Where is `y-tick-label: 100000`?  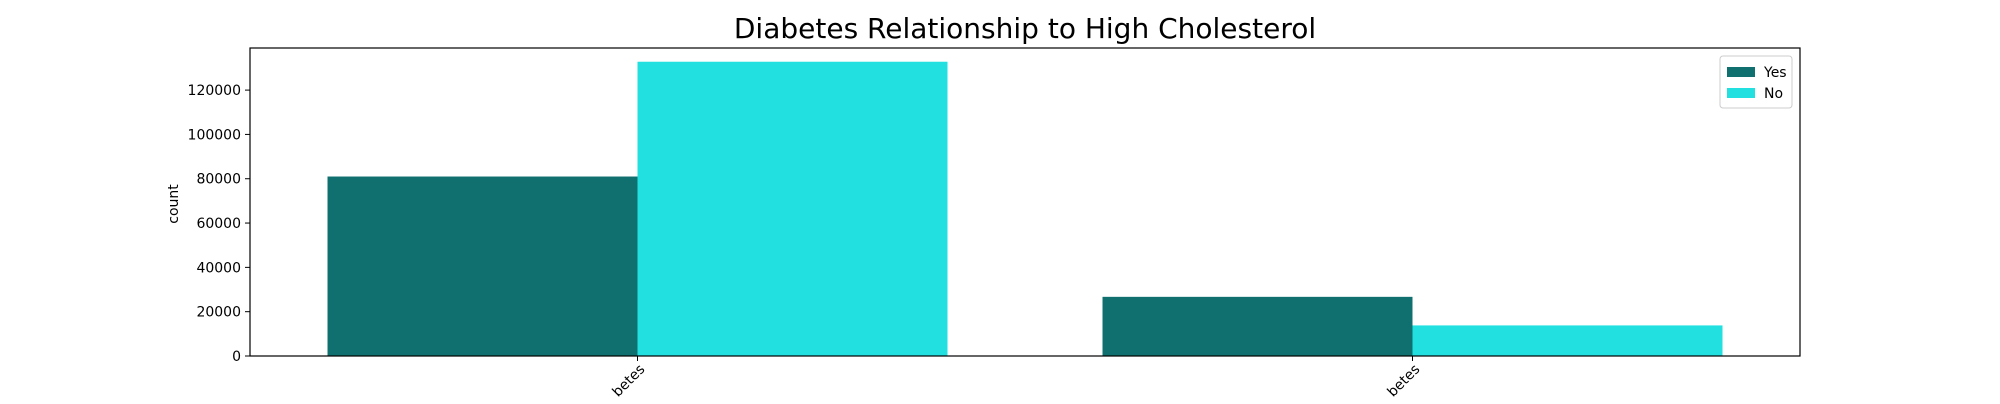
y-tick-label: 100000 is located at coordinates (214, 135).